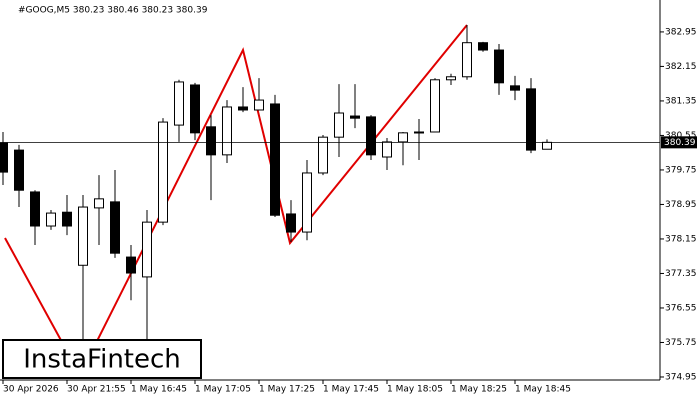 The image size is (700, 400). I want to click on x-tick-label: 1 May 18:05, so click(415, 390).